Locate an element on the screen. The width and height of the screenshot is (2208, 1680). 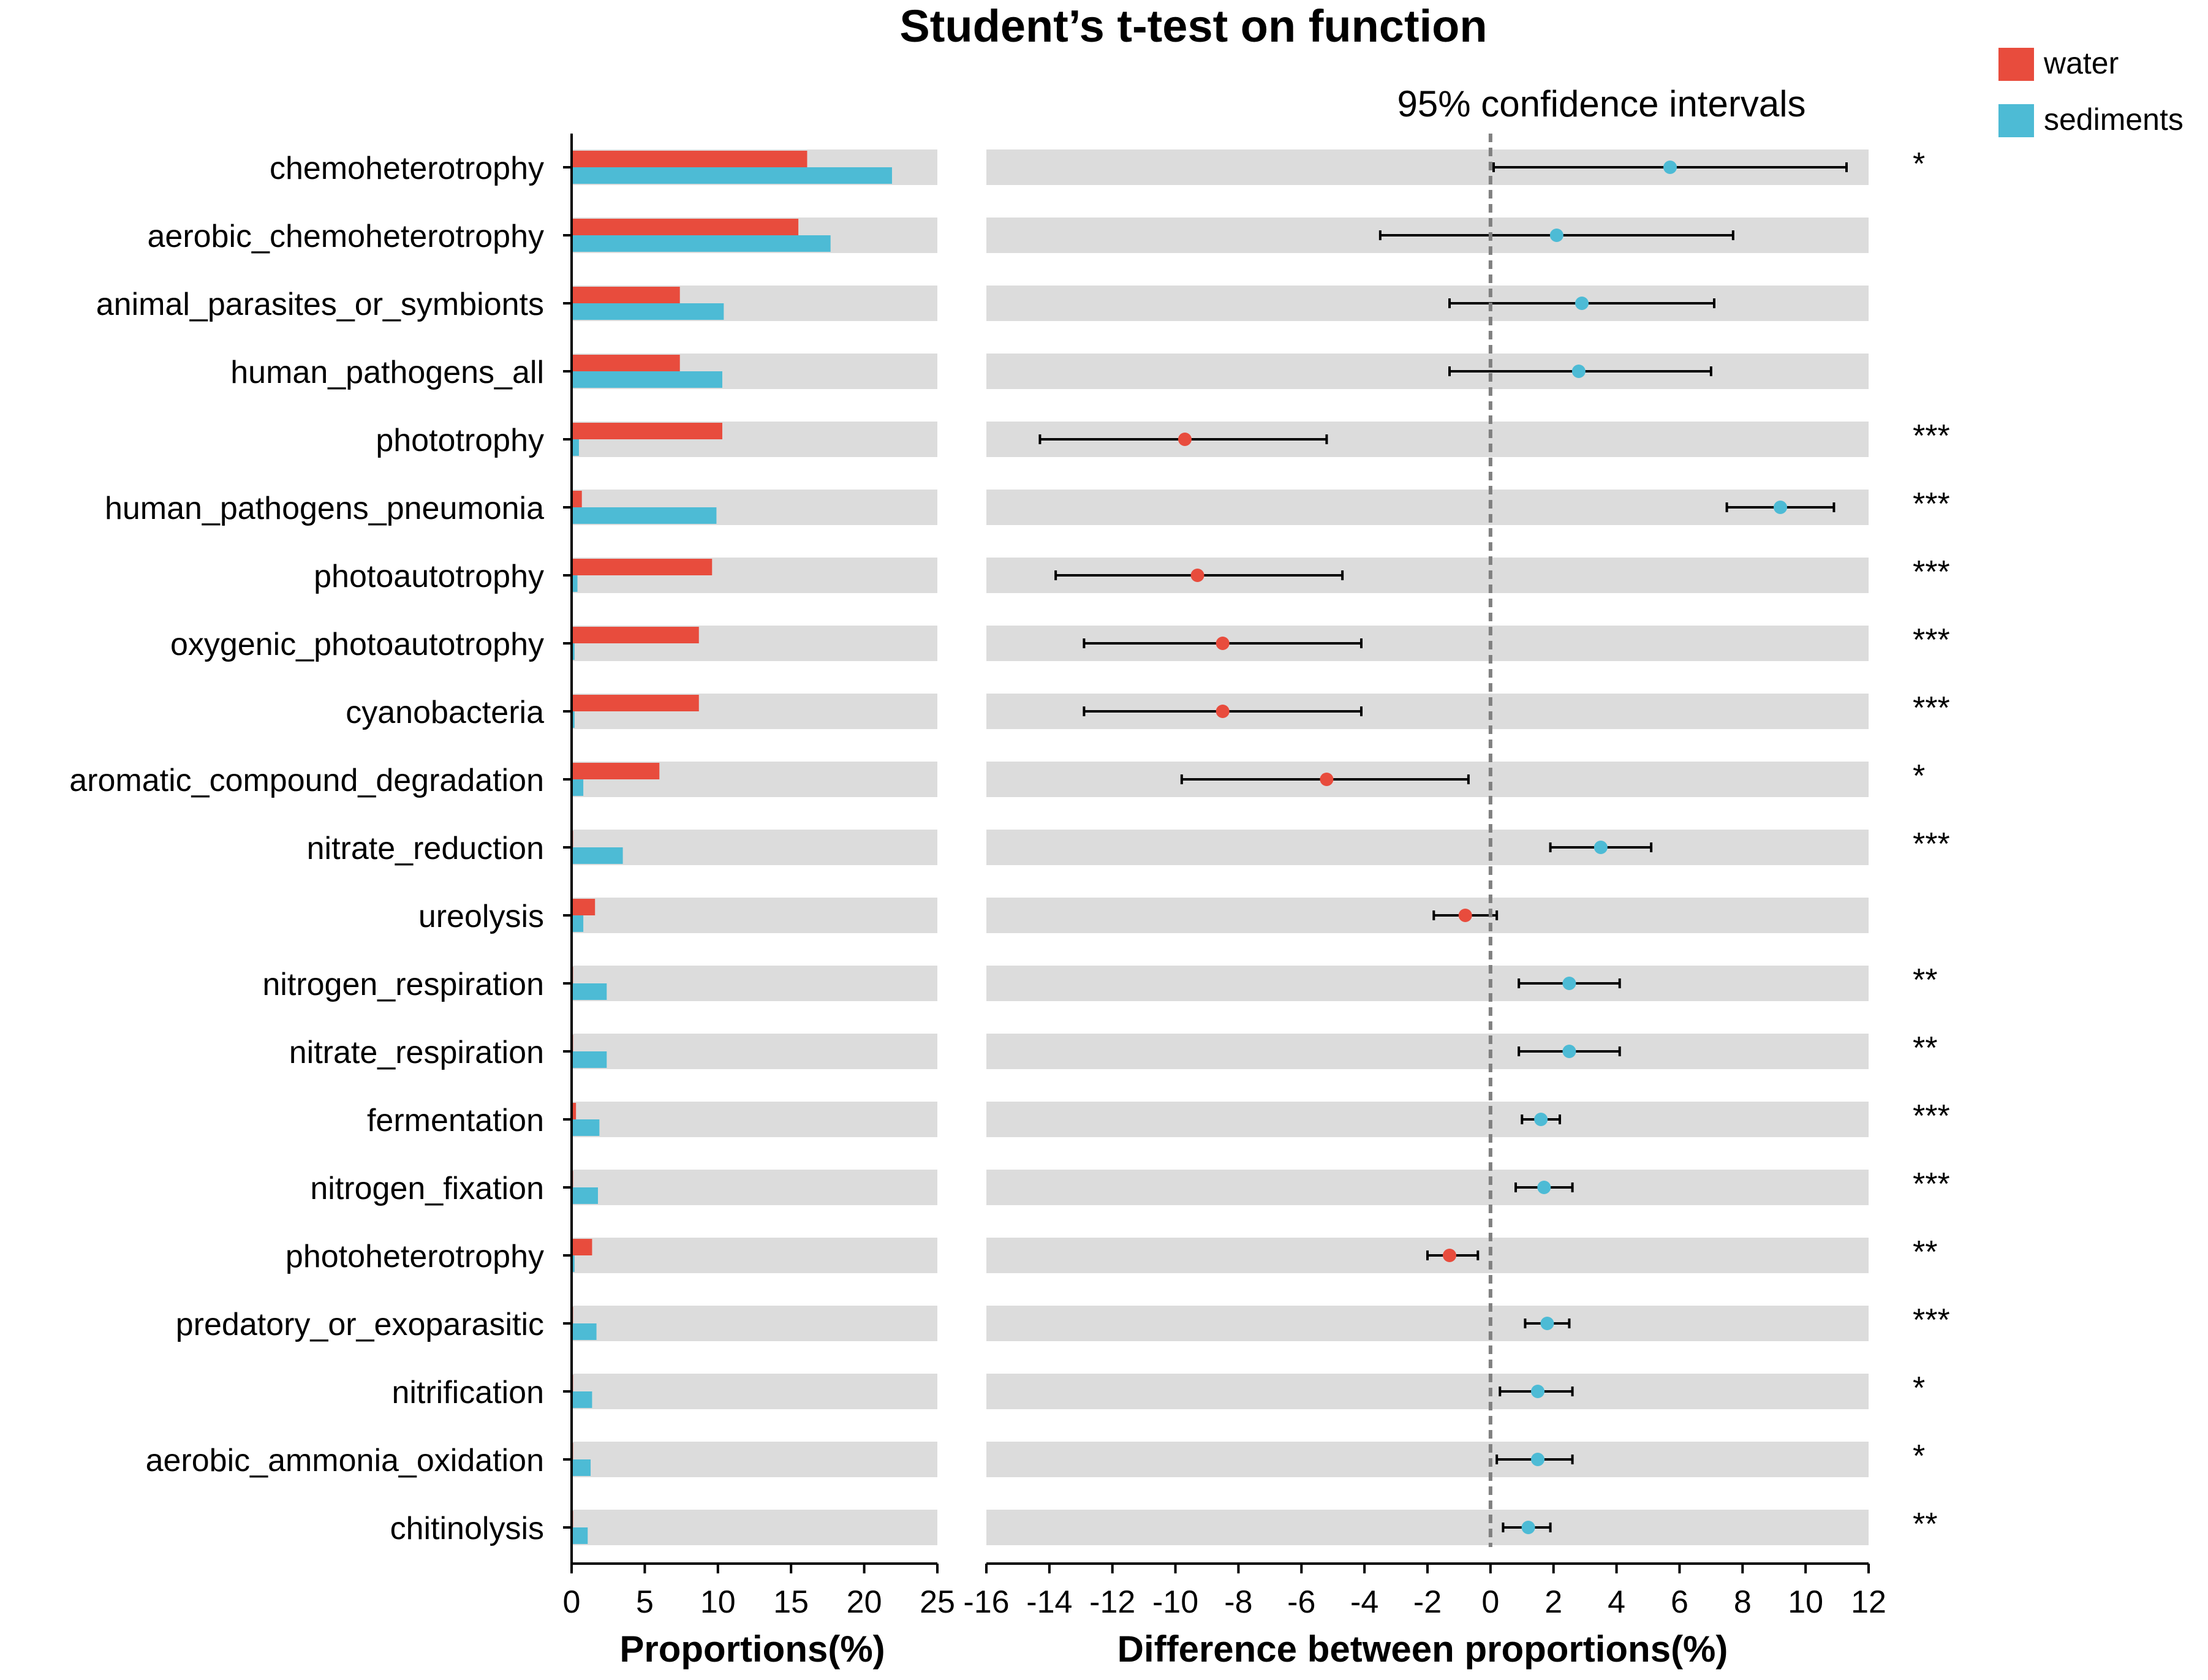
category-label: nitrate_respiration is located at coordinates (416, 1052).